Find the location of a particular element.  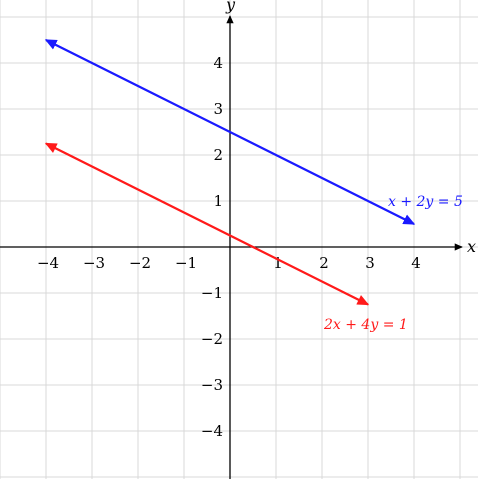

series-label-1: x + 2y = 5 is located at coordinates (425, 202).